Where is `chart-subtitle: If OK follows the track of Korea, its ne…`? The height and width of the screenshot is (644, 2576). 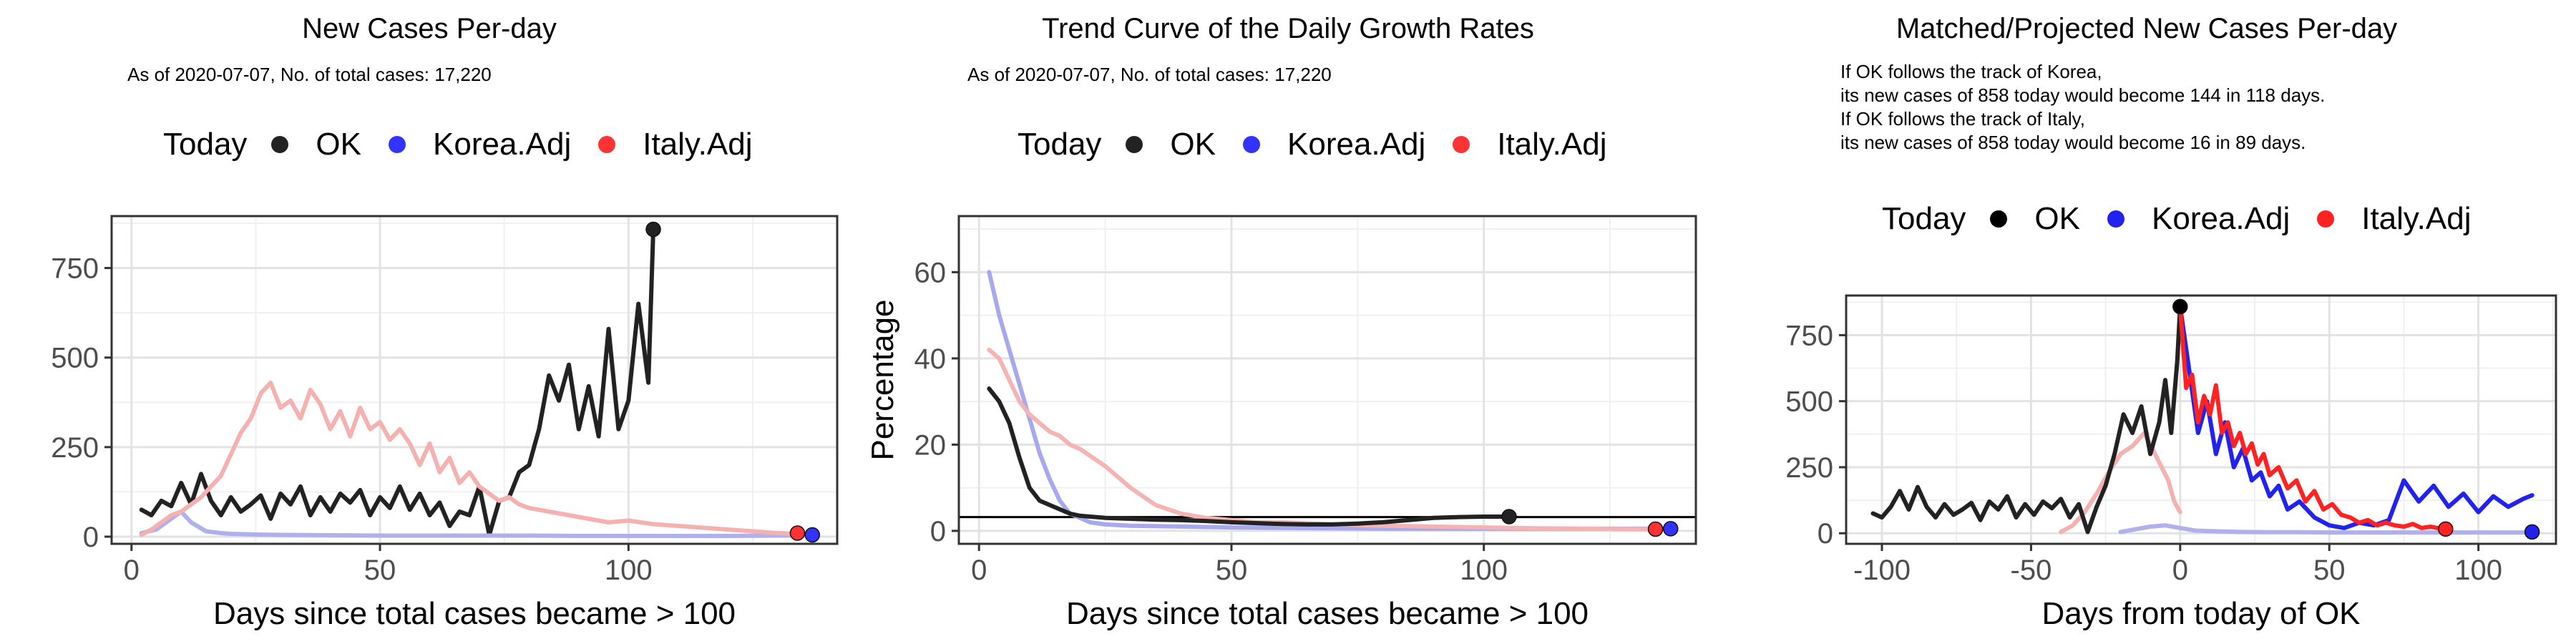 chart-subtitle: If OK follows the track of Korea, its ne… is located at coordinates (2083, 107).